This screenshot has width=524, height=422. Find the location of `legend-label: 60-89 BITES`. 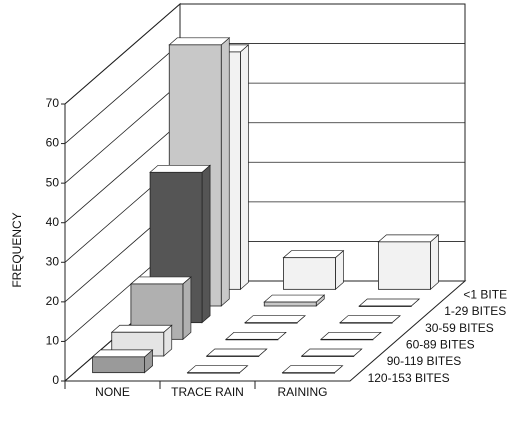

legend-label: 60-89 BITES is located at coordinates (440, 345).